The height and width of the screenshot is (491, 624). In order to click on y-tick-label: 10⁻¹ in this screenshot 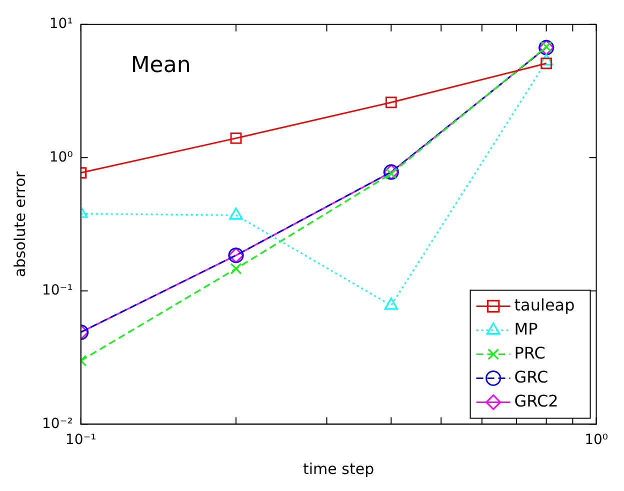, I will do `click(57, 290)`.